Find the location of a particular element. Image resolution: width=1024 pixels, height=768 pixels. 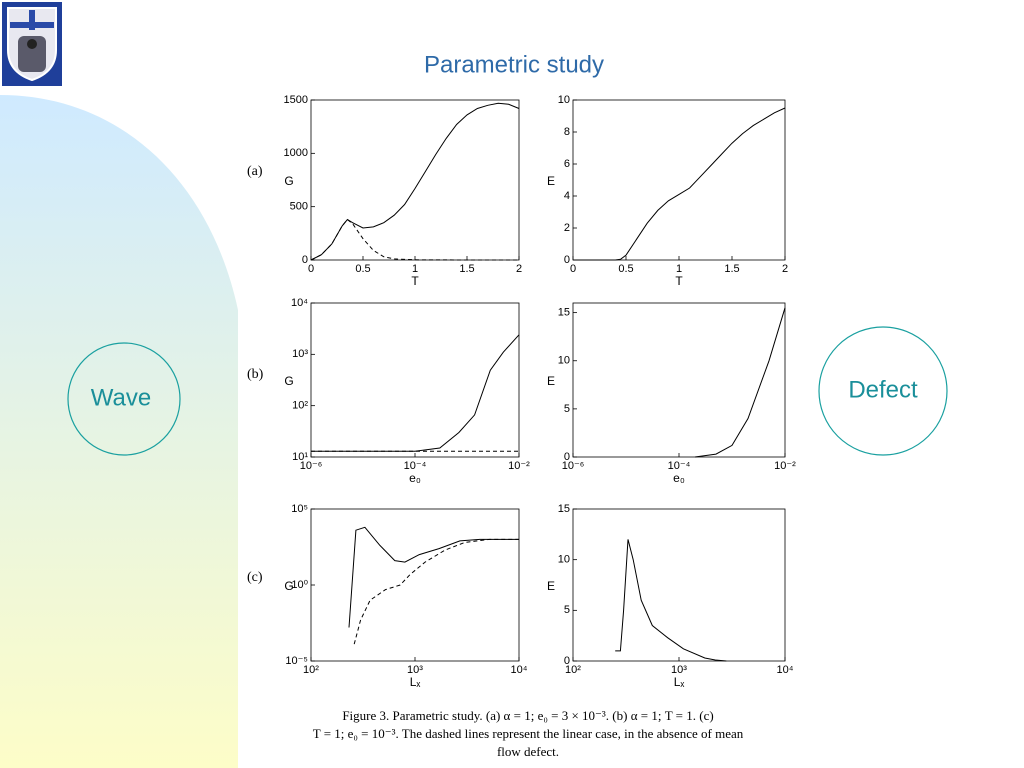

y-tick-label: 10¹ is located at coordinates (300, 457).